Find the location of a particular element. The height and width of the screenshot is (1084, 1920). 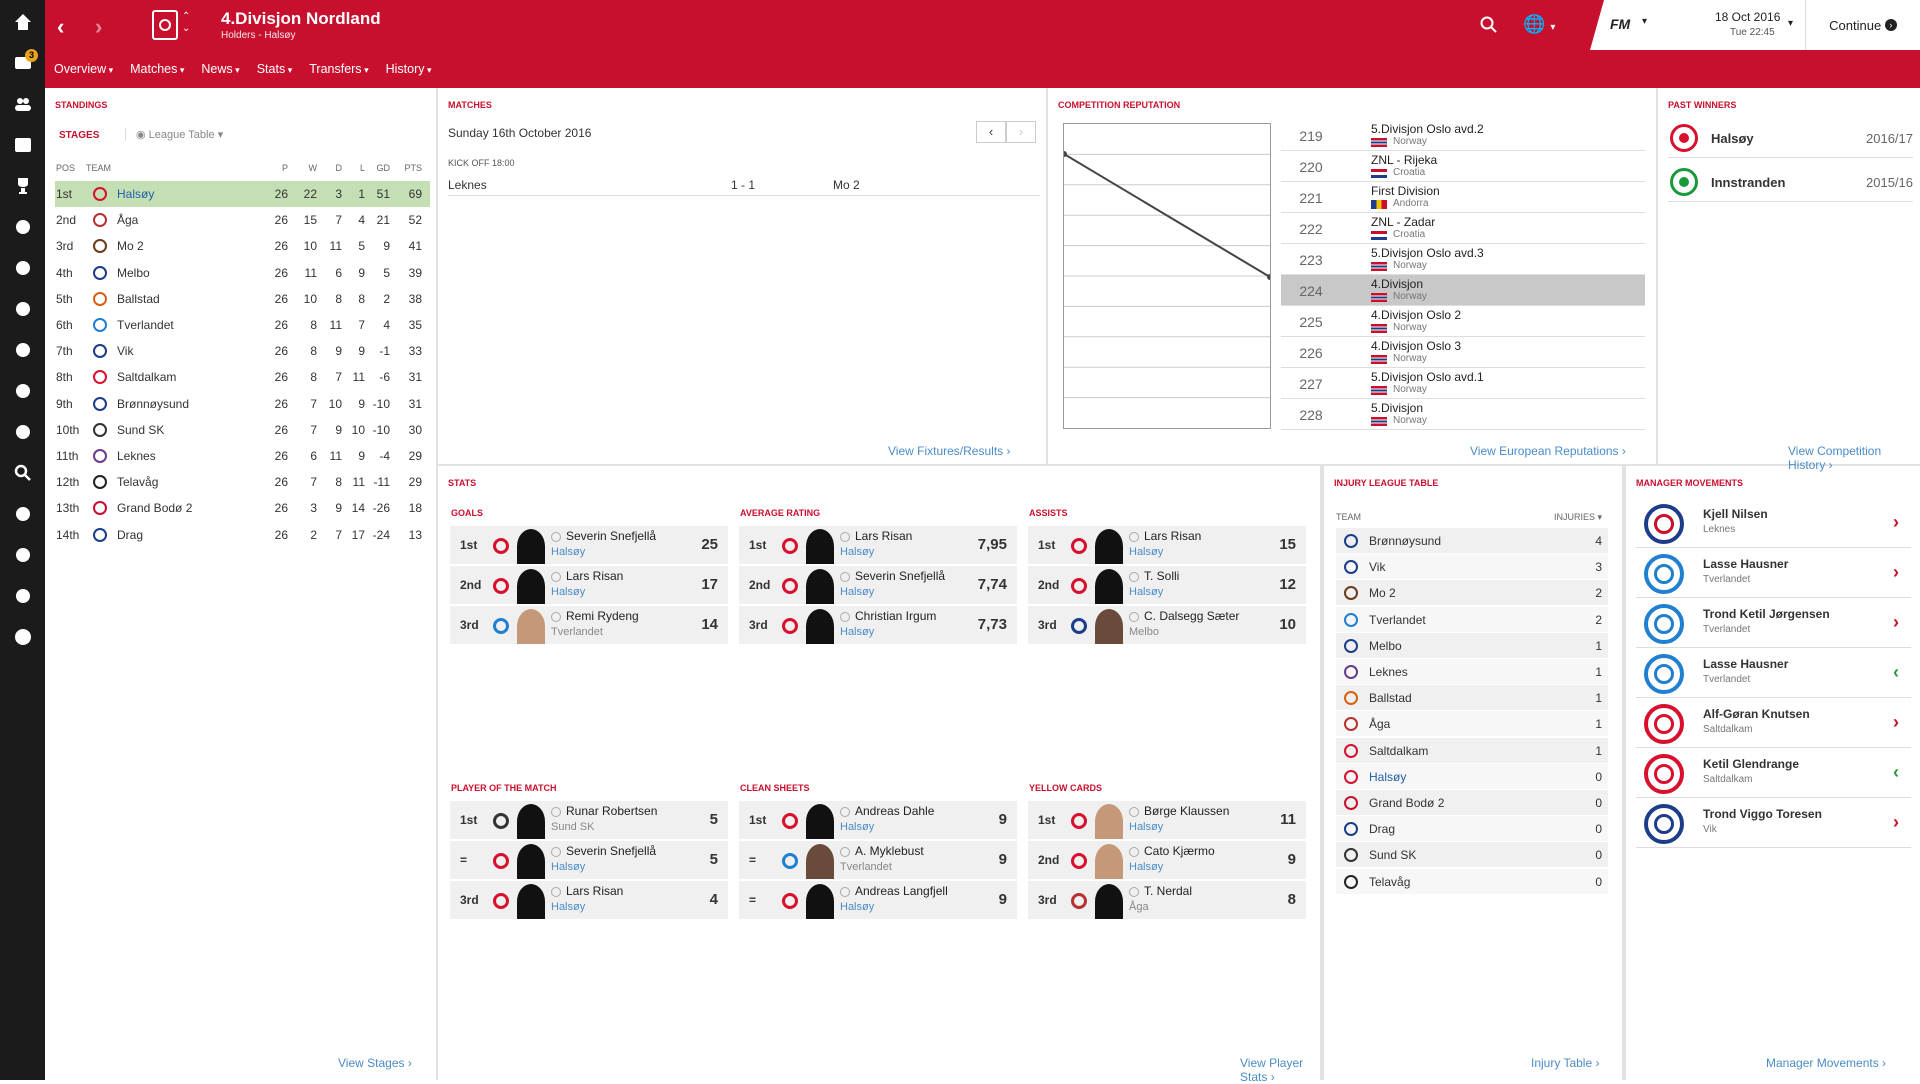

money-icon is located at coordinates (22, 637).